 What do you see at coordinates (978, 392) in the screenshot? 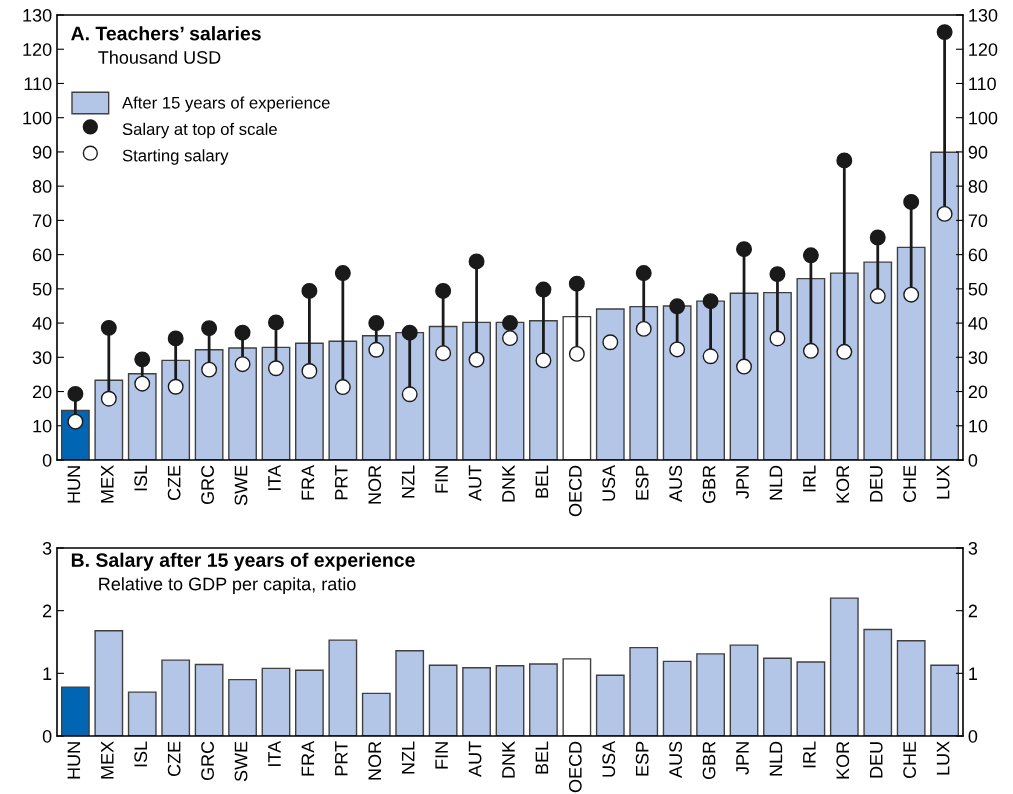
I see `y2-tick-label: 20` at bounding box center [978, 392].